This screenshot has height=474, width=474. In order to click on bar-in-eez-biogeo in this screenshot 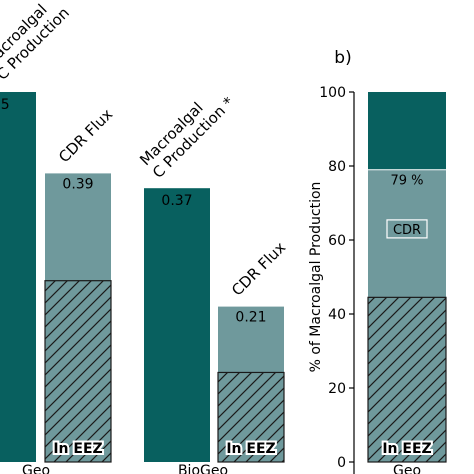, I will do `click(251, 417)`.